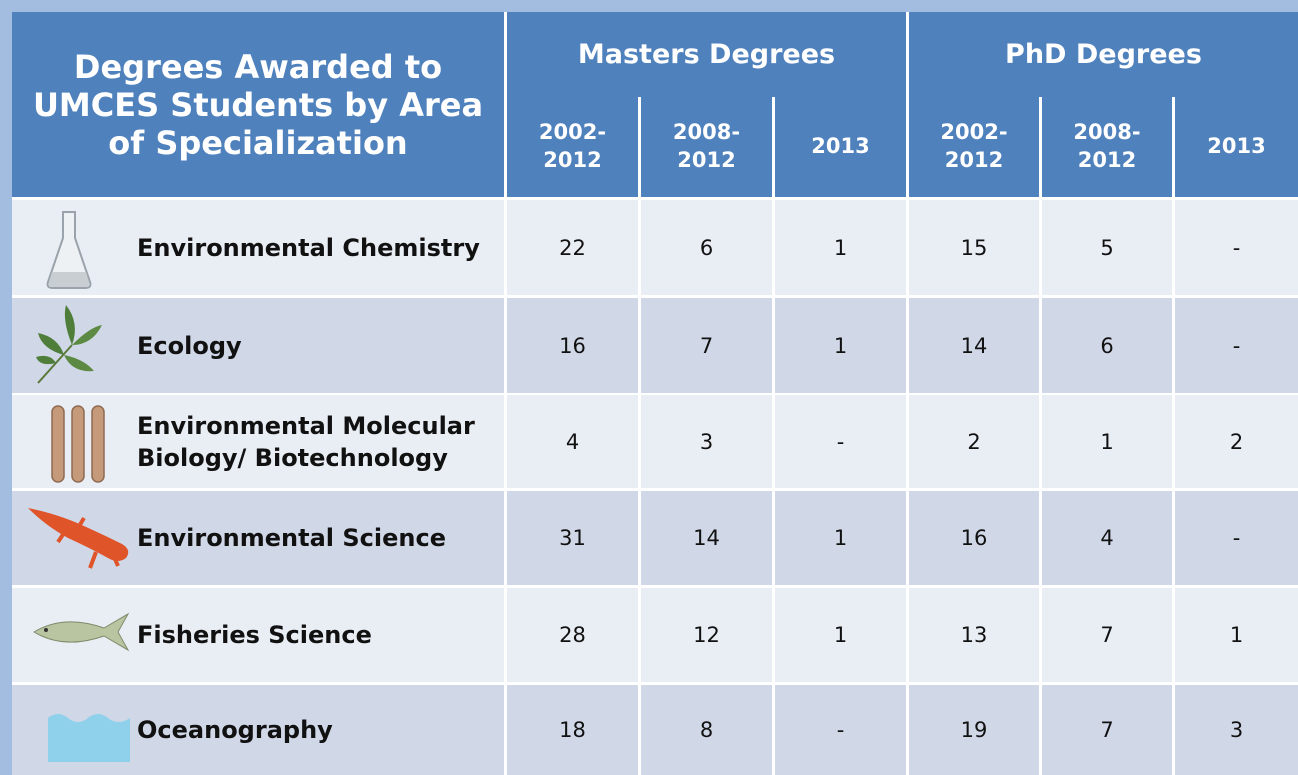 The width and height of the screenshot is (1298, 775). What do you see at coordinates (974, 635) in the screenshot?
I see `cell: 13` at bounding box center [974, 635].